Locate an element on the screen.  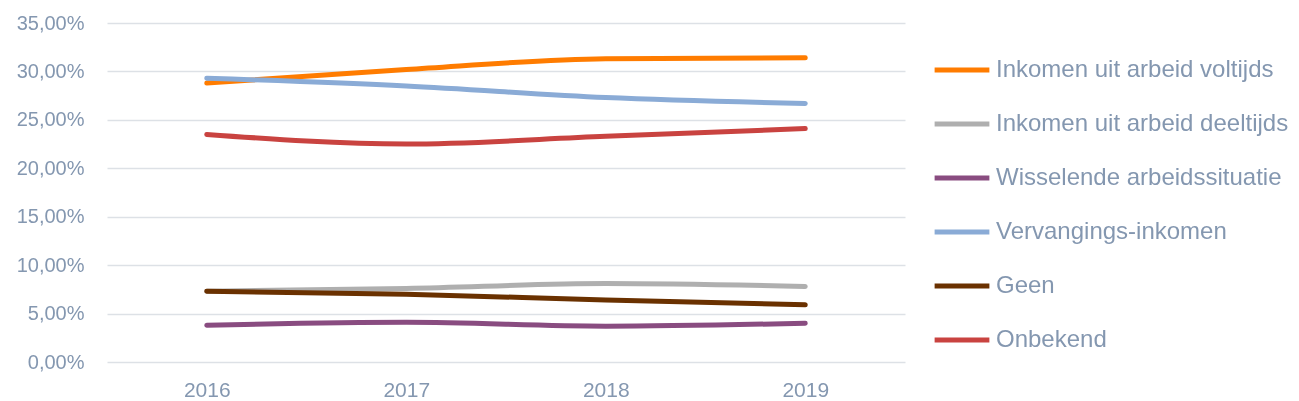
y-tick-label: 0,00% is located at coordinates (56, 361).